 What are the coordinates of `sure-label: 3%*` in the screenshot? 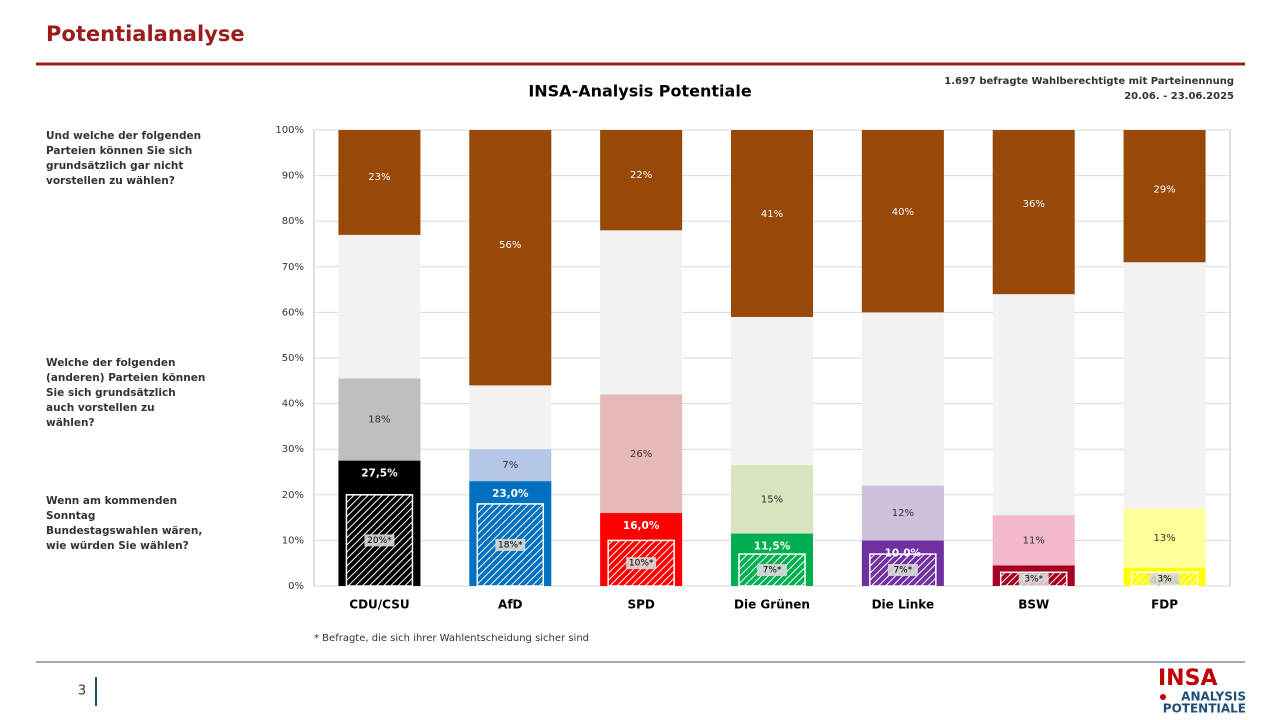 It's located at (1033, 580).